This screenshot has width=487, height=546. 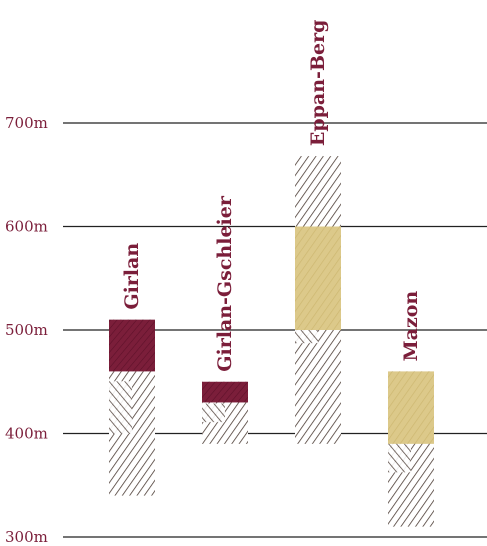 I want to click on bar-range-texture-girlan-gschleier, so click(x=213, y=413).